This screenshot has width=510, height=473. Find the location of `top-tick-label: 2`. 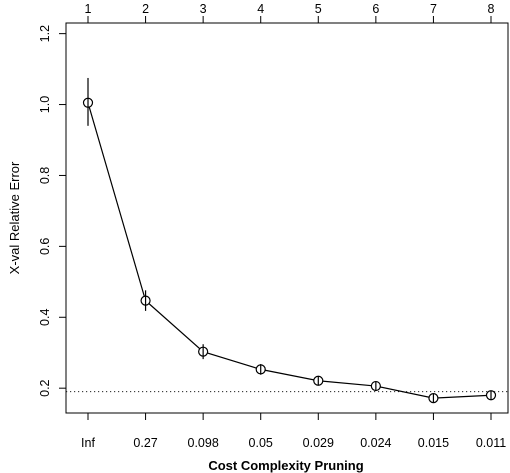

top-tick-label: 2 is located at coordinates (145, 9).